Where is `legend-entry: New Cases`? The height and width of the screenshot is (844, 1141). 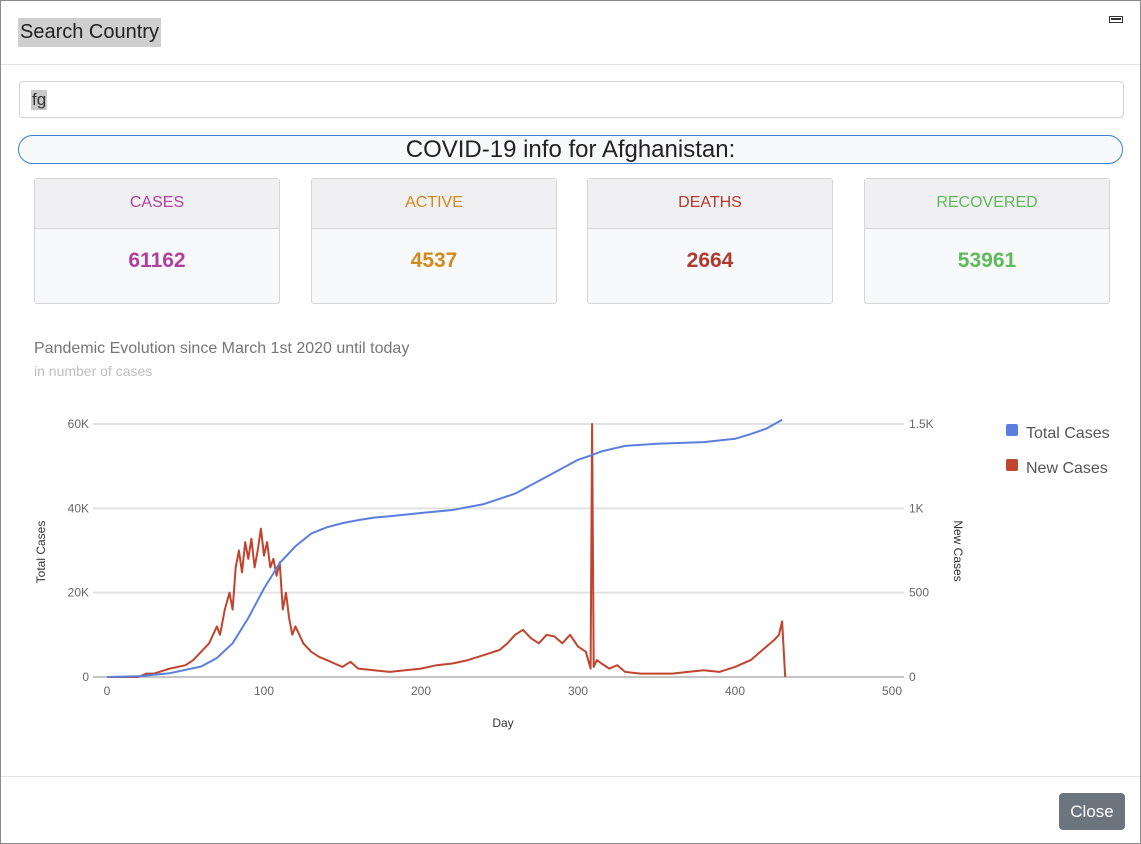 legend-entry: New Cases is located at coordinates (1067, 468).